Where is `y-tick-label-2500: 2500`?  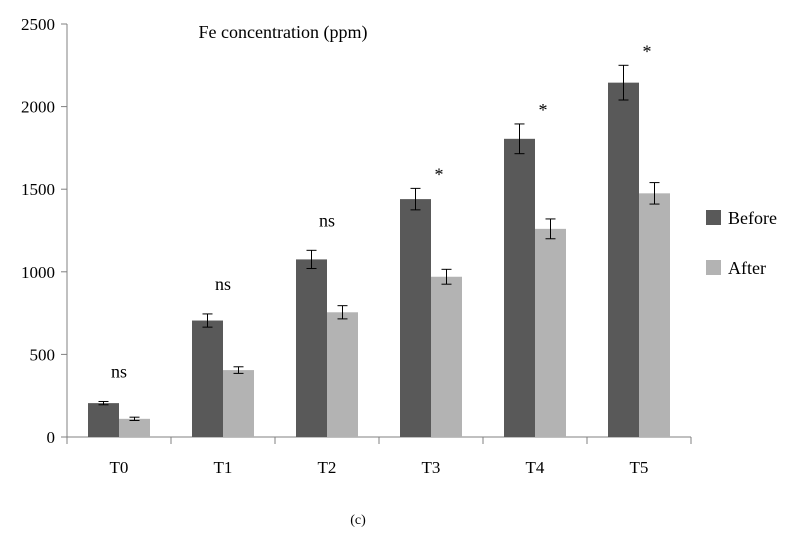
y-tick-label-2500: 2500 is located at coordinates (38, 24).